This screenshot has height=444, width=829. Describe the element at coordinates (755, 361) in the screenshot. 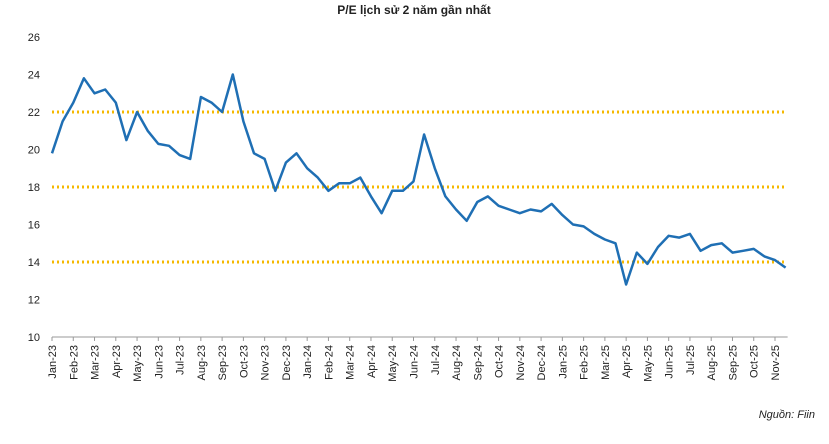

I see `x-tick-label: Oct-25` at that location.